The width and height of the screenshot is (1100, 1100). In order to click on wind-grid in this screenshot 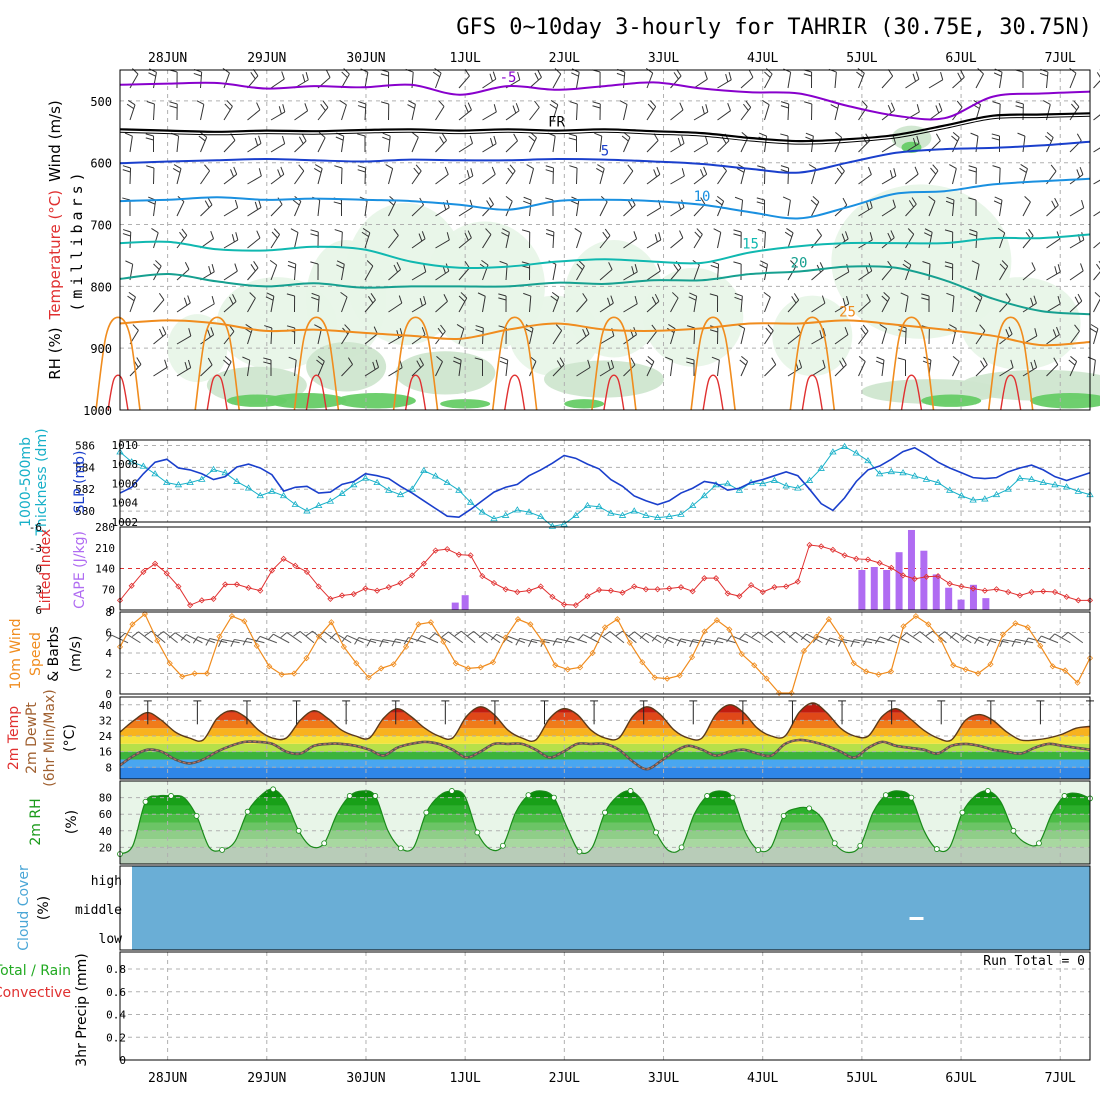, I will do `click(605, 653)`.